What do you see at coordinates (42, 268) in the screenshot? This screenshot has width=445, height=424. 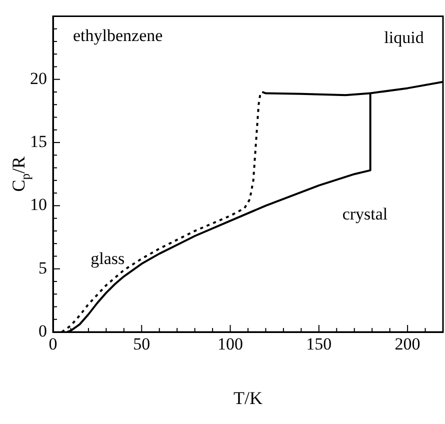 I see `y-tick-label: 5` at bounding box center [42, 268].